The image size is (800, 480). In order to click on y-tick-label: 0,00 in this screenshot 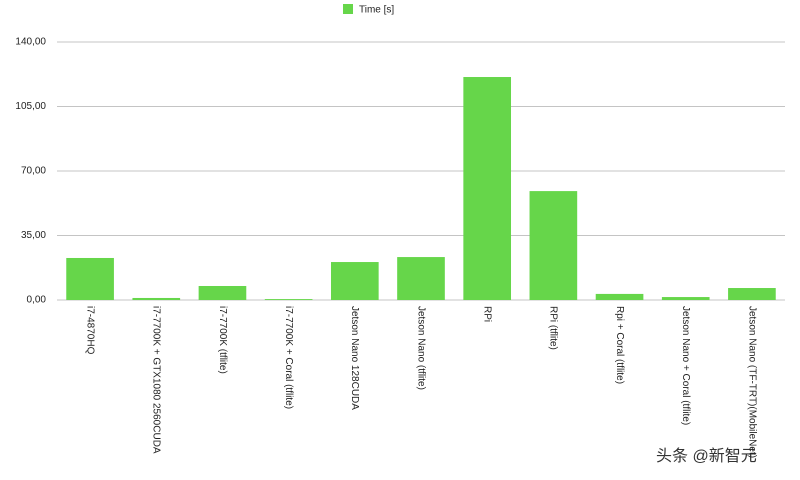, I will do `click(37, 300)`.